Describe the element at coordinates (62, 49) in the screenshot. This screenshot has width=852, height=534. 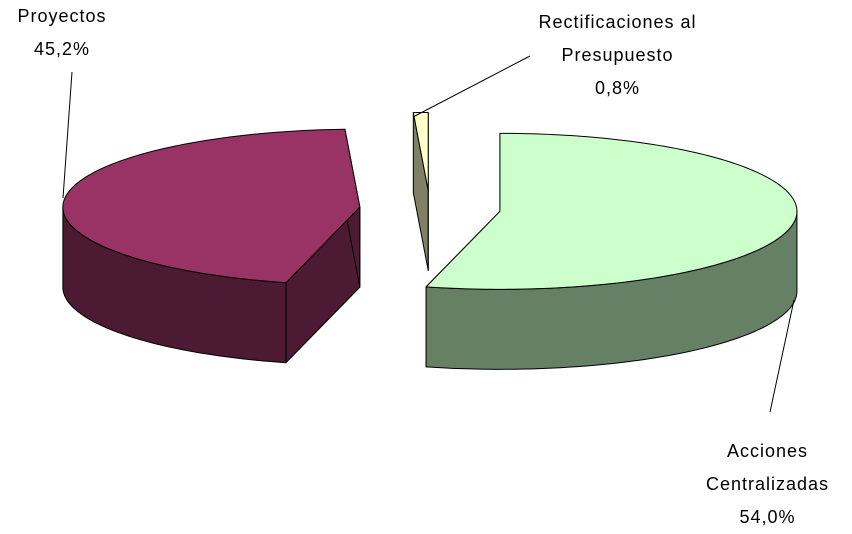
I see `value-label: 45,2%` at that location.